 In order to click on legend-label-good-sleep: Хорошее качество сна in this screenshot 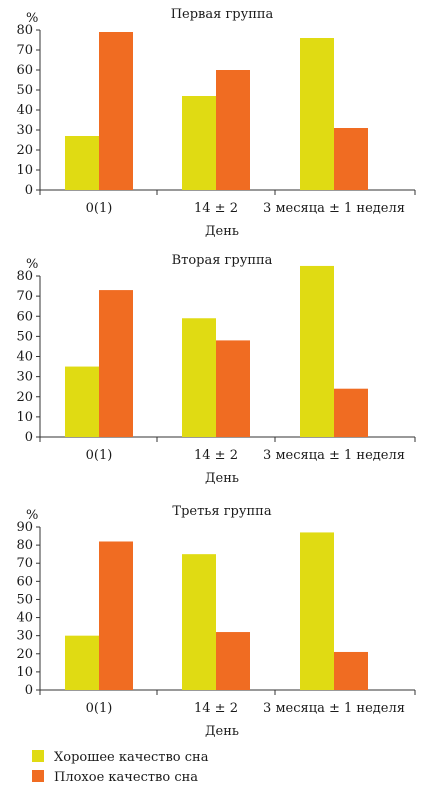, I will do `click(131, 757)`.